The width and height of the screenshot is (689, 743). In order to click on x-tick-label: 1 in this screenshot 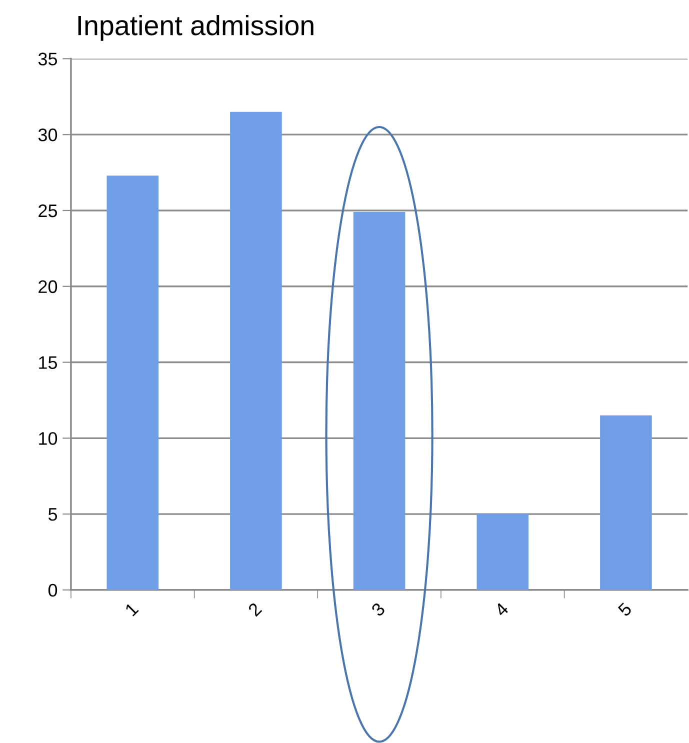, I will do `click(131, 609)`.